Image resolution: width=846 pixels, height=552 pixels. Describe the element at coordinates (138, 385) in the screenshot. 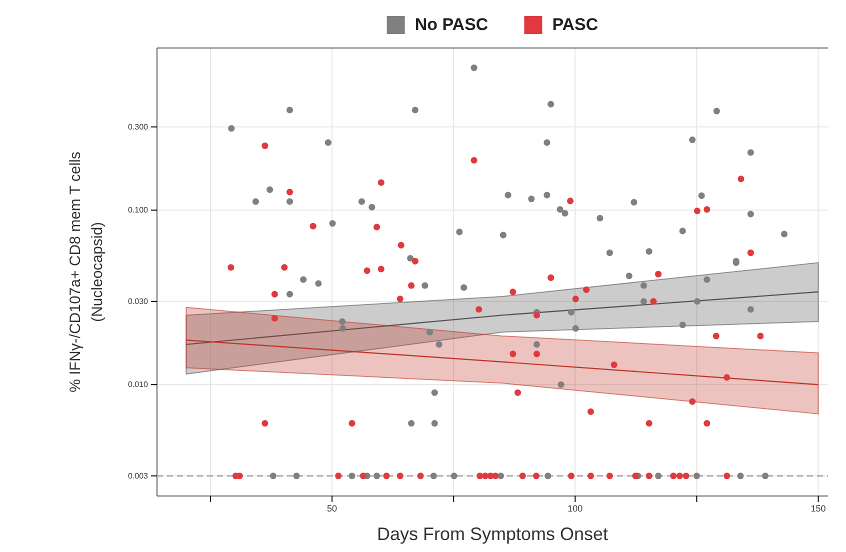

I see `y-tick-label: 0.010` at that location.